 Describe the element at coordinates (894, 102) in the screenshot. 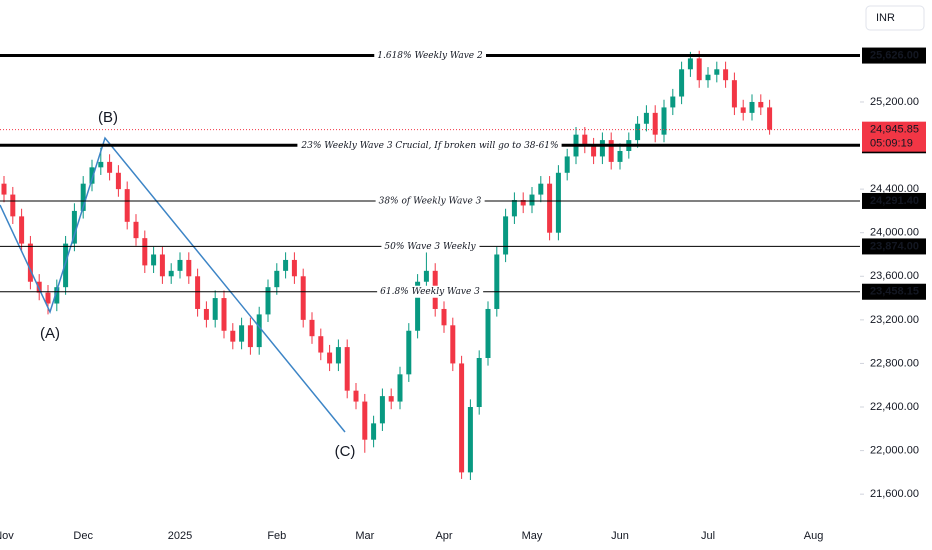

I see `y-tick-label: 25,200.00` at that location.